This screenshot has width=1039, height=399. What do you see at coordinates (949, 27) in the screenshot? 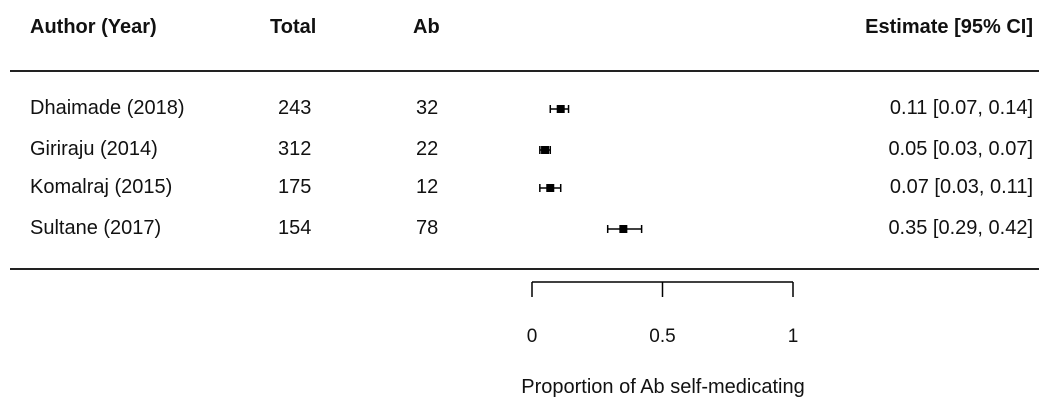
I see `header-estimate: Estimate [95% CI]` at bounding box center [949, 27].